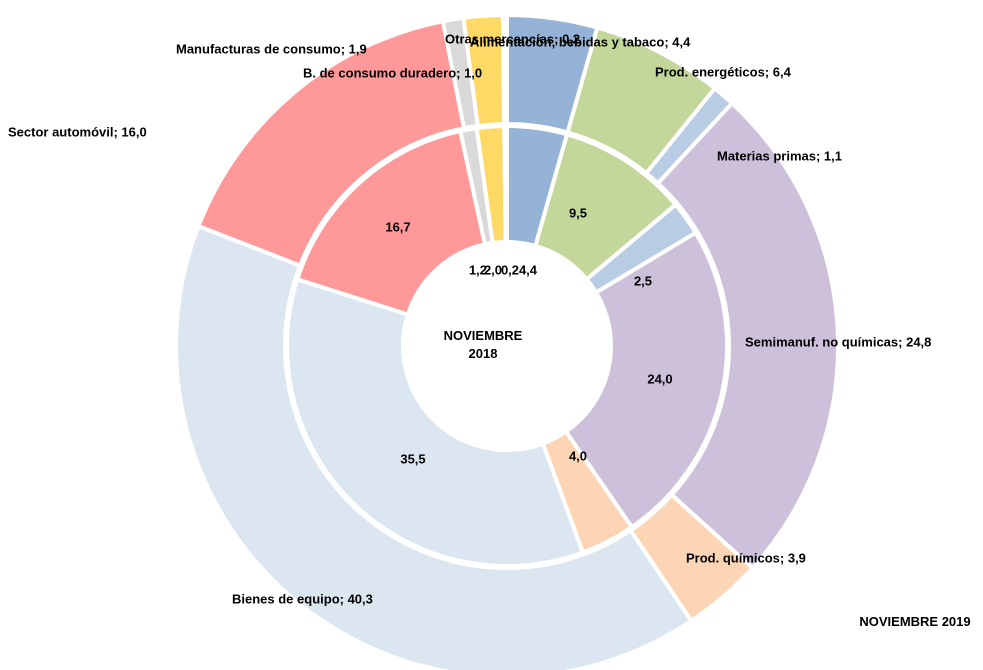  Describe the element at coordinates (779, 155) in the screenshot. I see `data-label: Materias primas; 1,1` at that location.